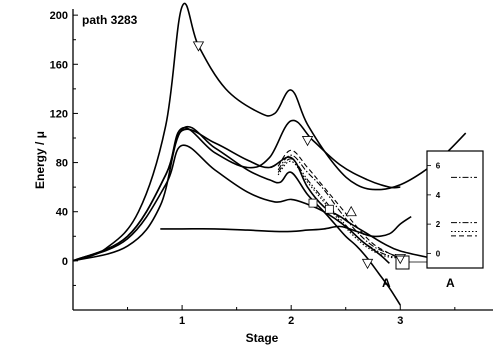 The width and height of the screenshot is (493, 350). I want to click on y-tick-label: 80, so click(62, 164).